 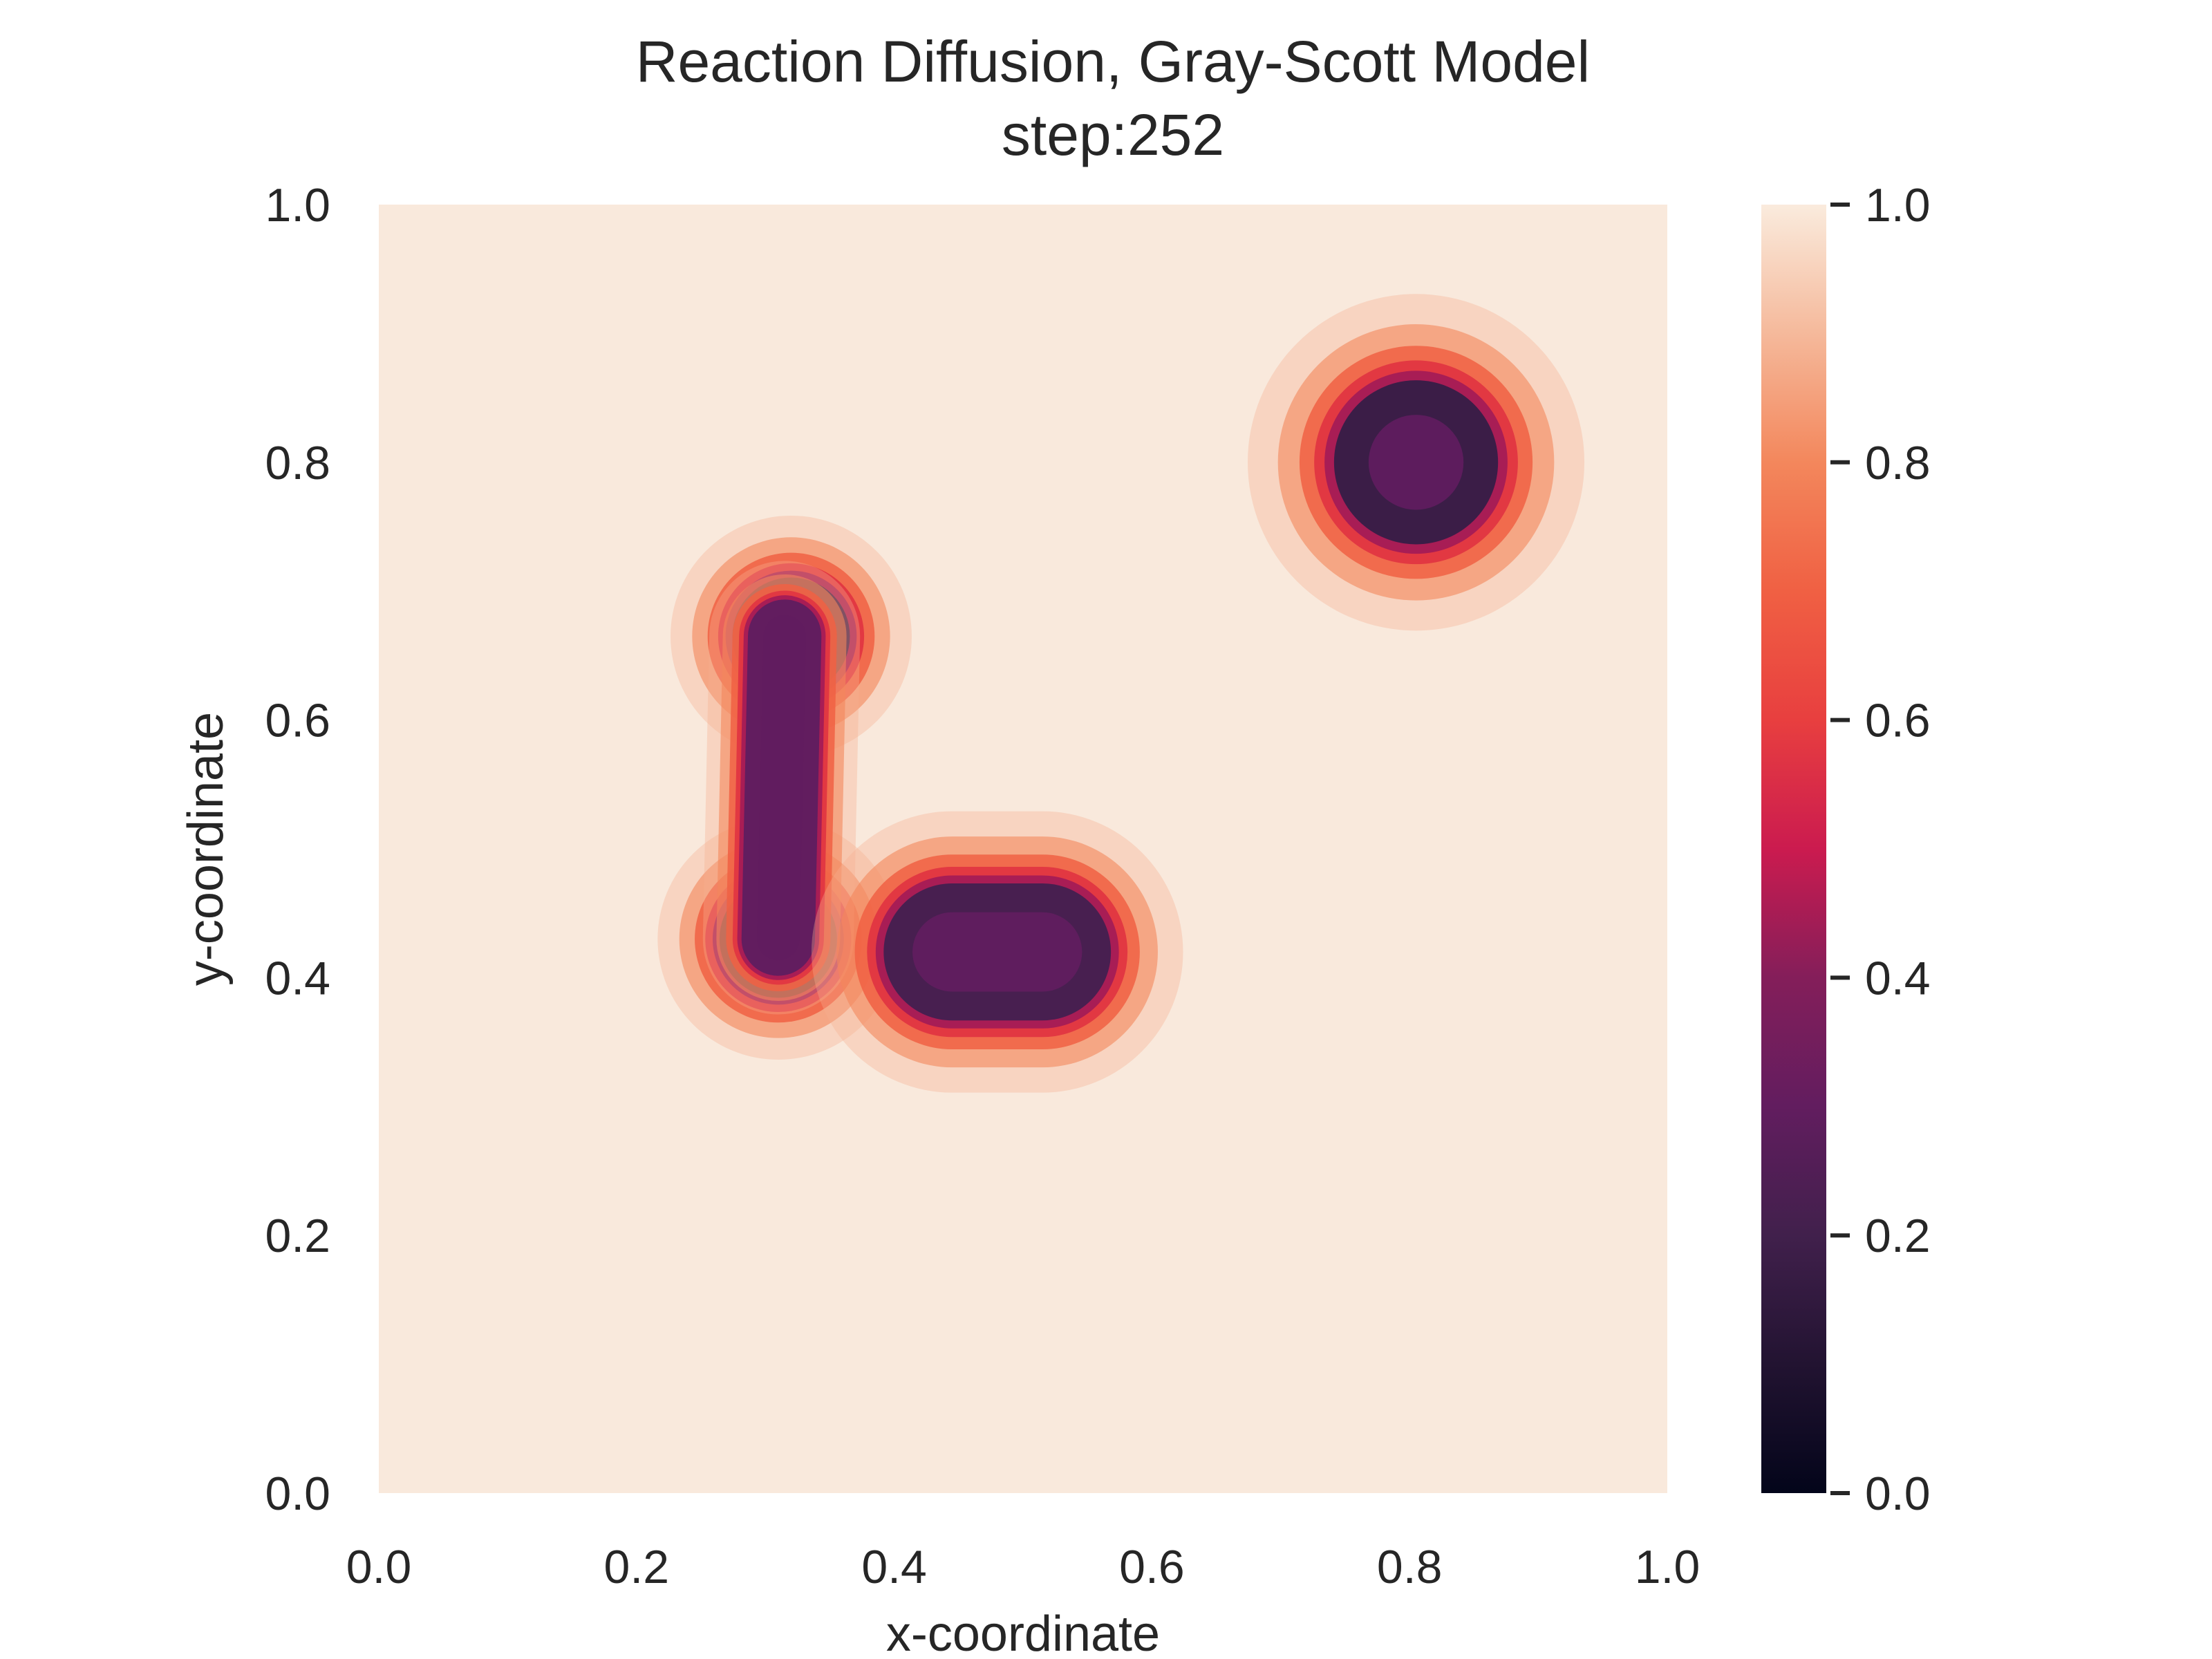 What do you see at coordinates (1113, 61) in the screenshot?
I see `chart-title: Reaction Diffusion, Gray-Scott Model` at bounding box center [1113, 61].